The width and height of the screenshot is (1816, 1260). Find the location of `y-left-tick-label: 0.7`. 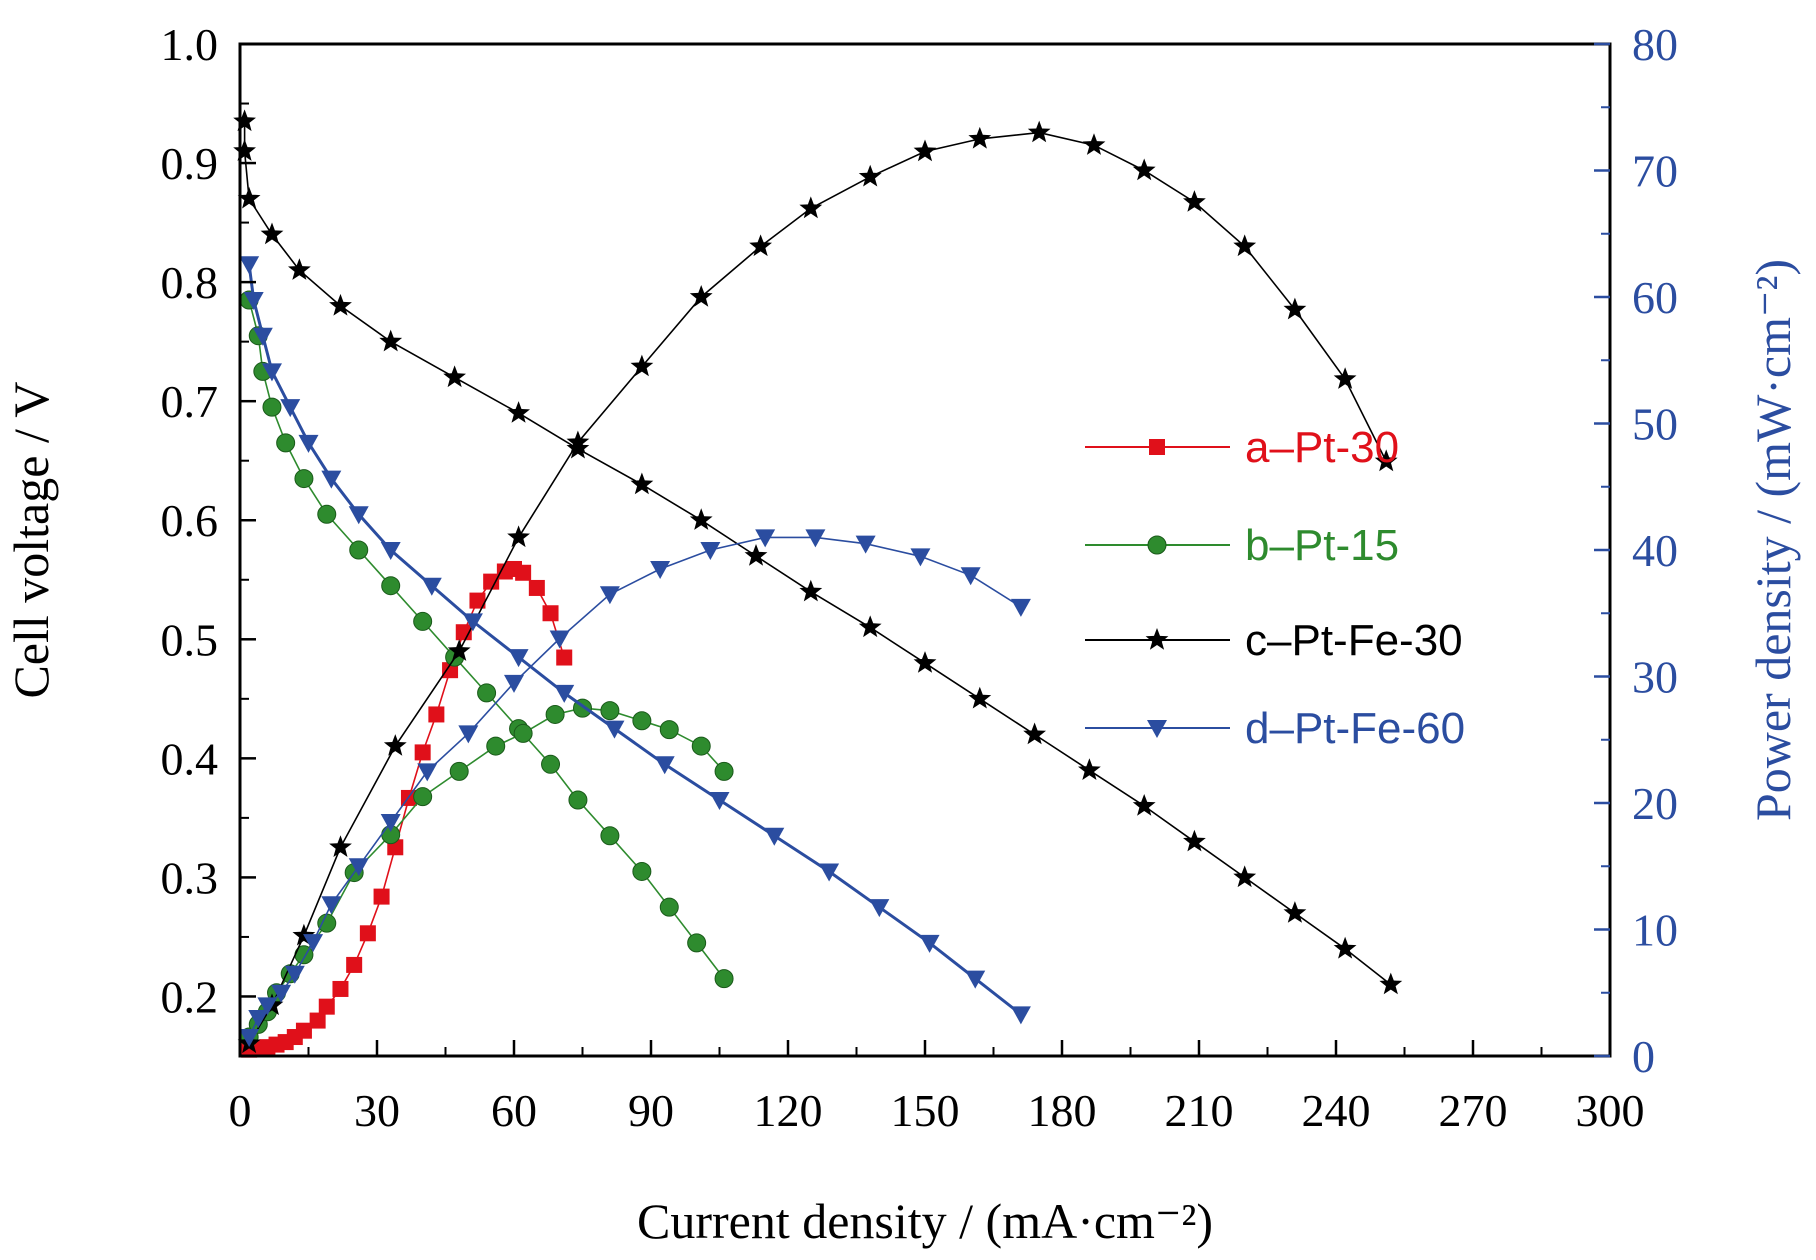

y-left-tick-label: 0.7 is located at coordinates (190, 401).